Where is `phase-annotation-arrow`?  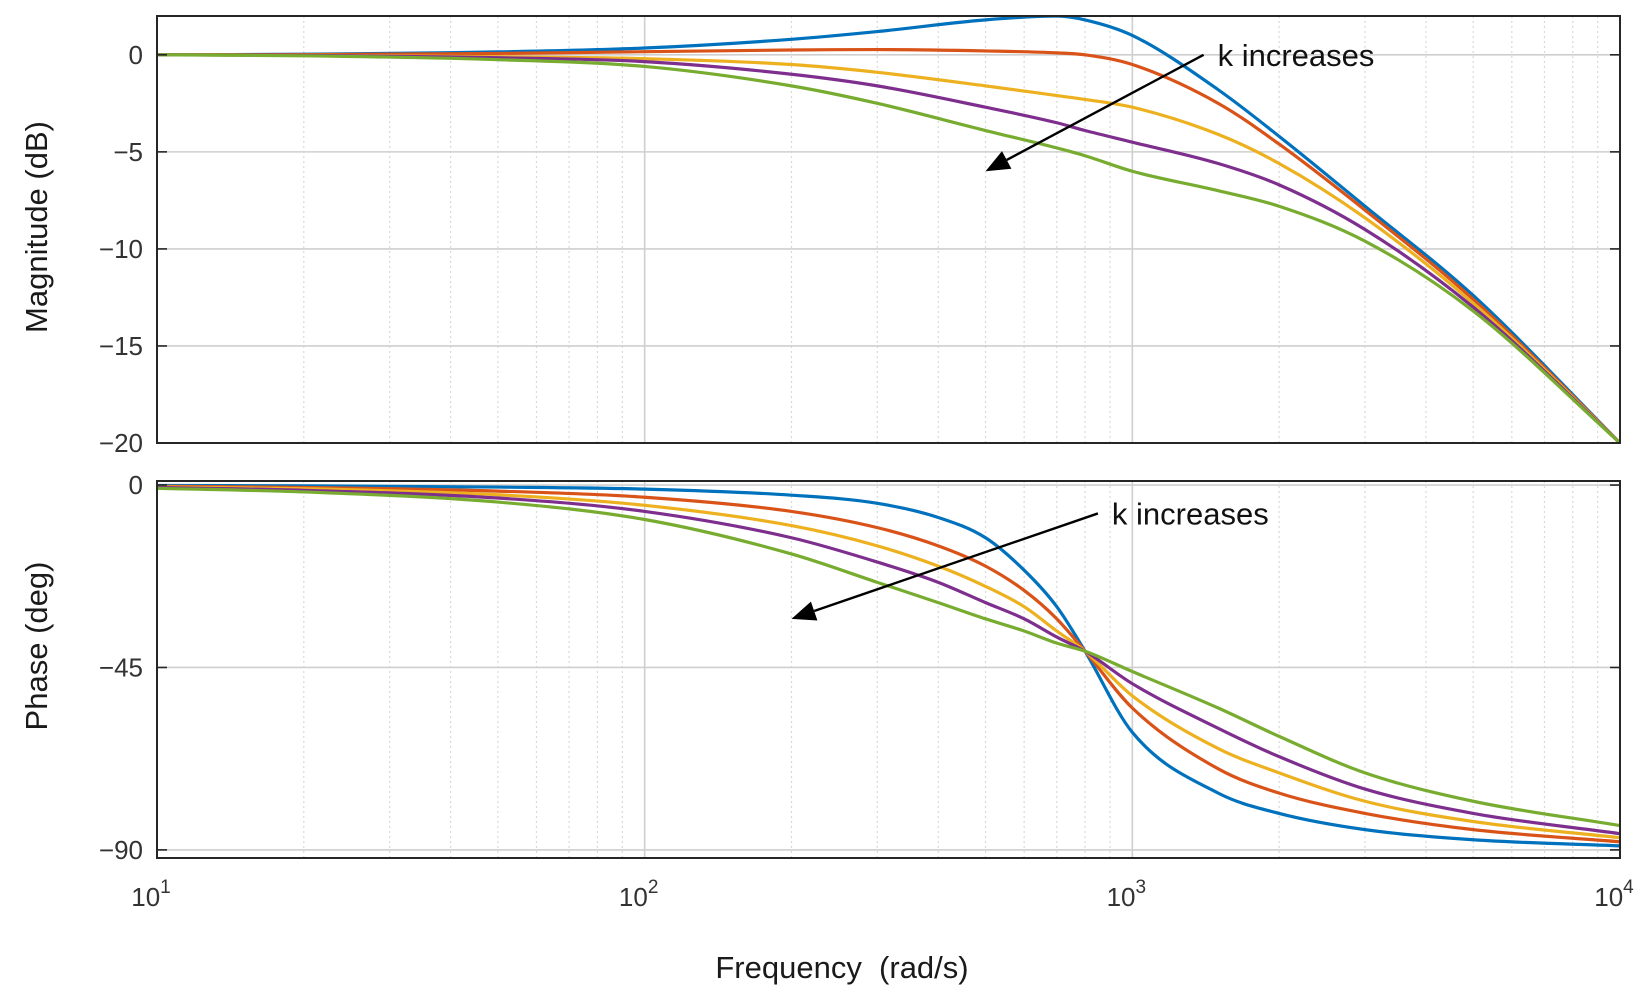
phase-annotation-arrow is located at coordinates (956, 562).